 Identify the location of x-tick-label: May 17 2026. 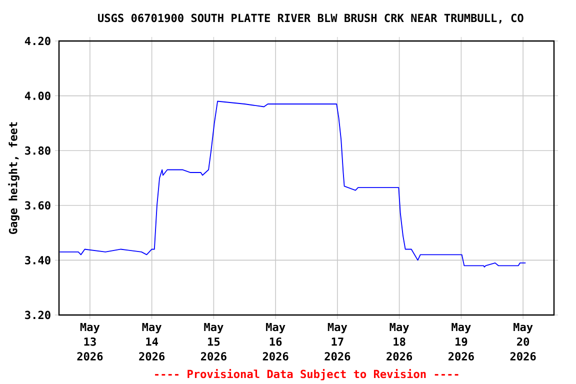
(337, 341).